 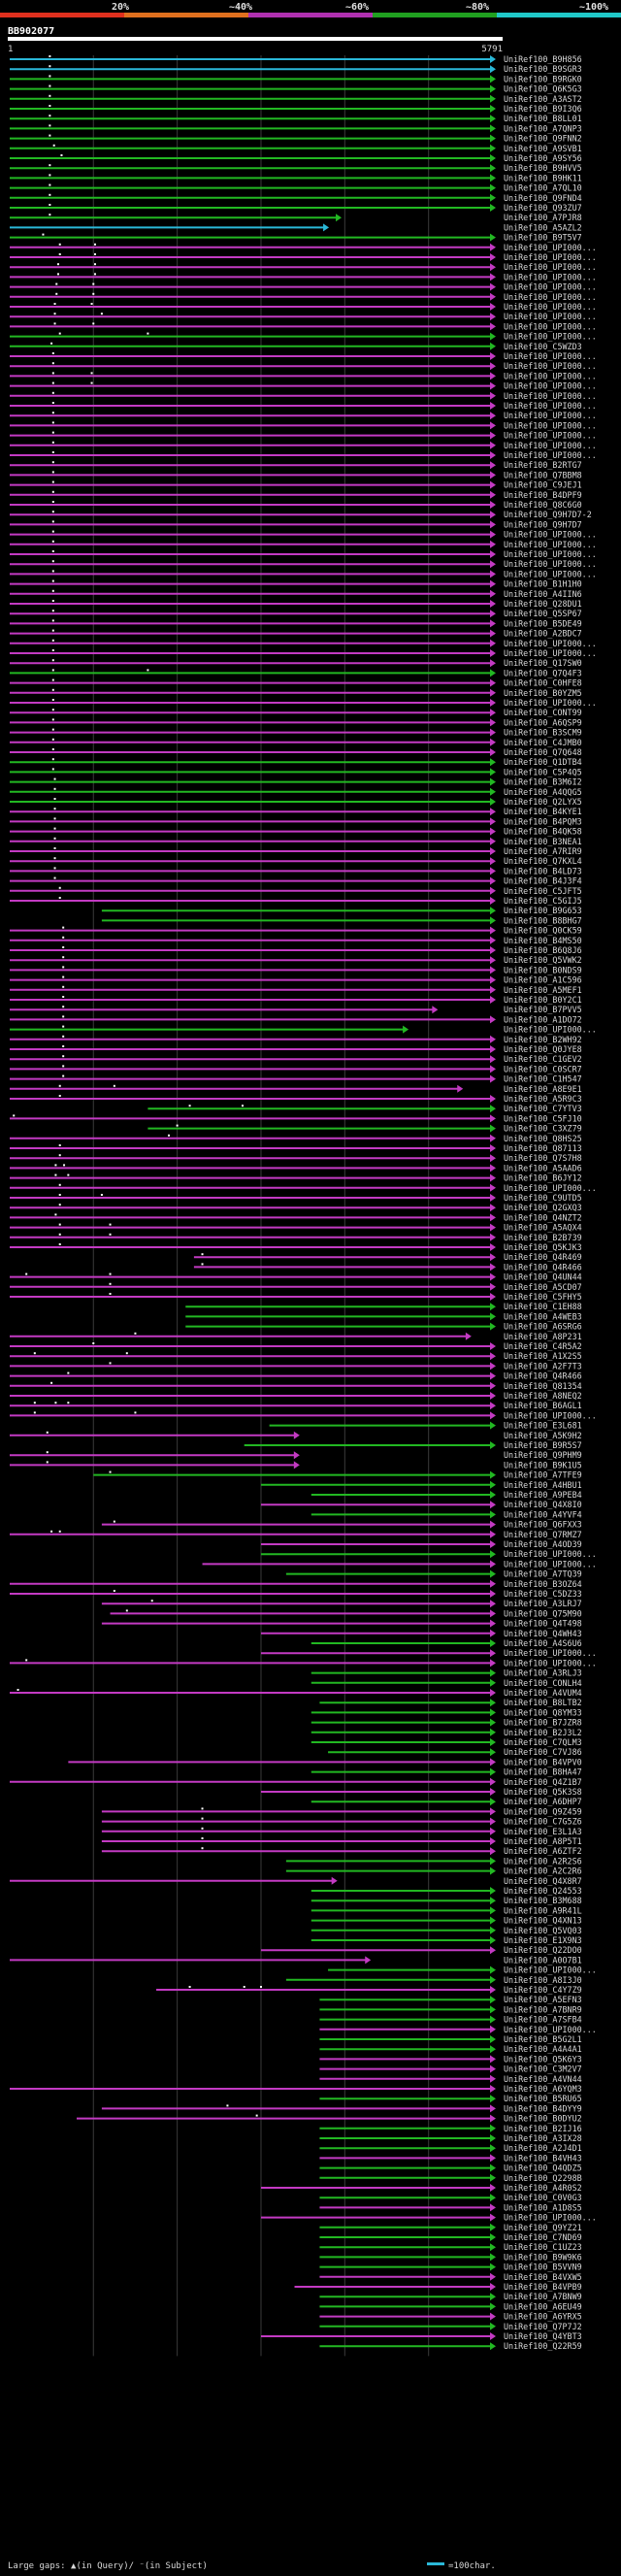 I want to click on hit-label: UniRef100_A9PEB4, so click(x=543, y=1495).